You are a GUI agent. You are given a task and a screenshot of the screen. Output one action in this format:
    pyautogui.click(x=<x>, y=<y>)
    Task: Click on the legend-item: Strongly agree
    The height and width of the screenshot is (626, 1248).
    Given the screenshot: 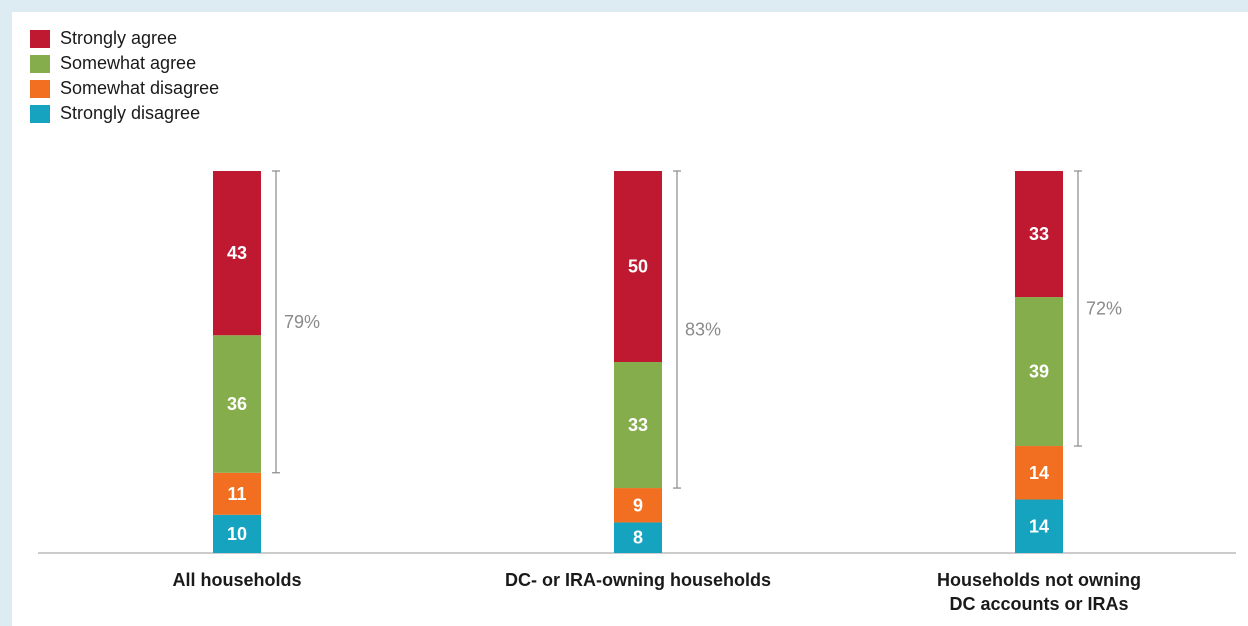 What is the action you would take?
    pyautogui.click(x=124, y=38)
    